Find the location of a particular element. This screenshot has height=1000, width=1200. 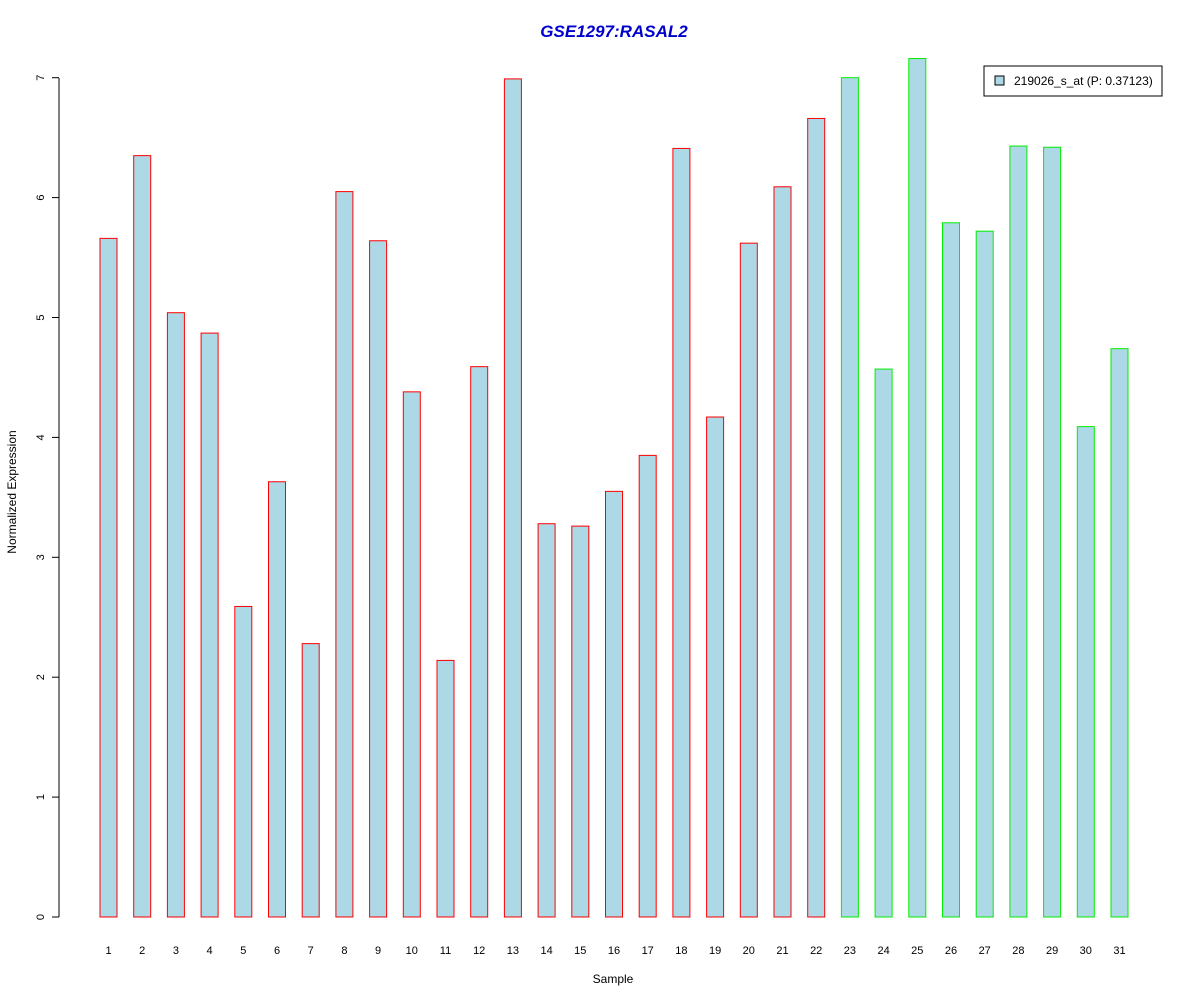

x-tick-label: 27 is located at coordinates (985, 951).